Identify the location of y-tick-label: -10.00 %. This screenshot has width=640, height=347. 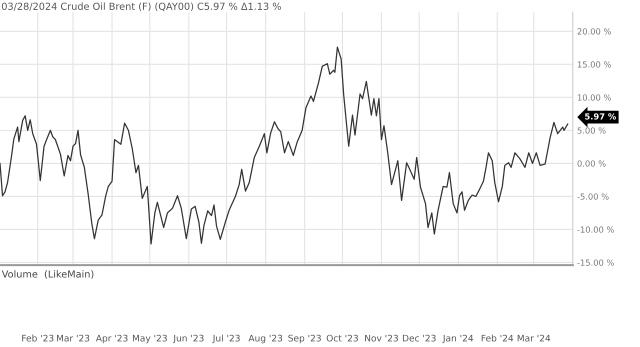
(595, 229).